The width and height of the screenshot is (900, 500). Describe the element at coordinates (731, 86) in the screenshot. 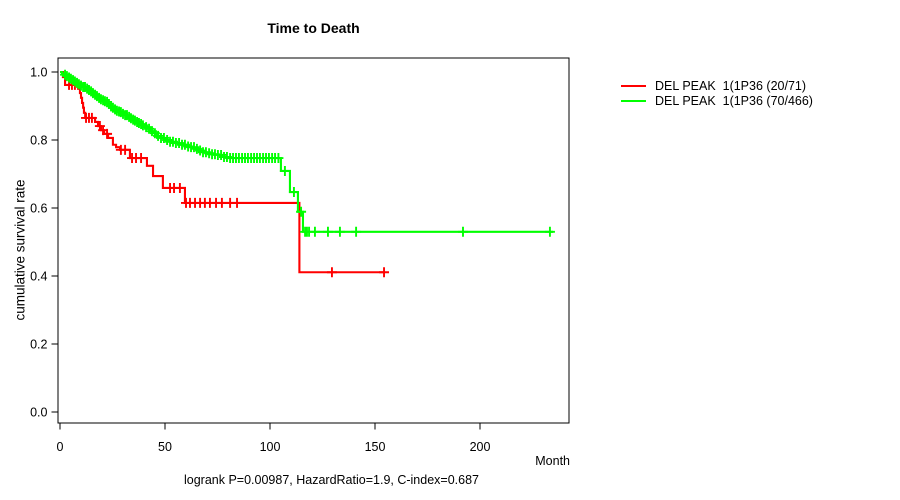

I see `legend-label: DEL PEAK 1(1P36 (20/71)` at that location.